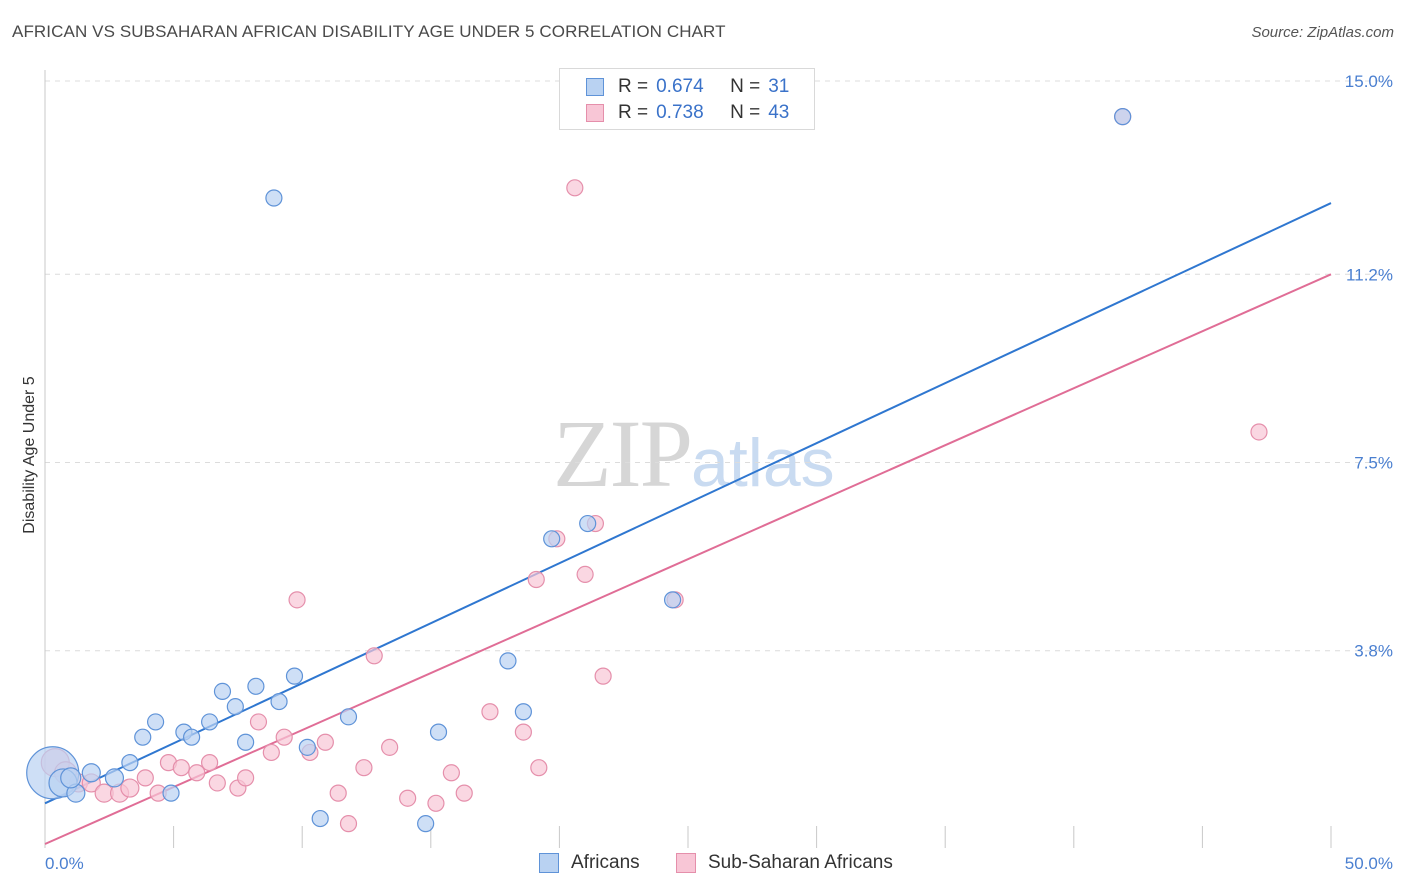 Image resolution: width=1406 pixels, height=892 pixels. Describe the element at coordinates (1322, 32) in the screenshot. I see `source-label: Source: ZipAtlas.com` at that location.